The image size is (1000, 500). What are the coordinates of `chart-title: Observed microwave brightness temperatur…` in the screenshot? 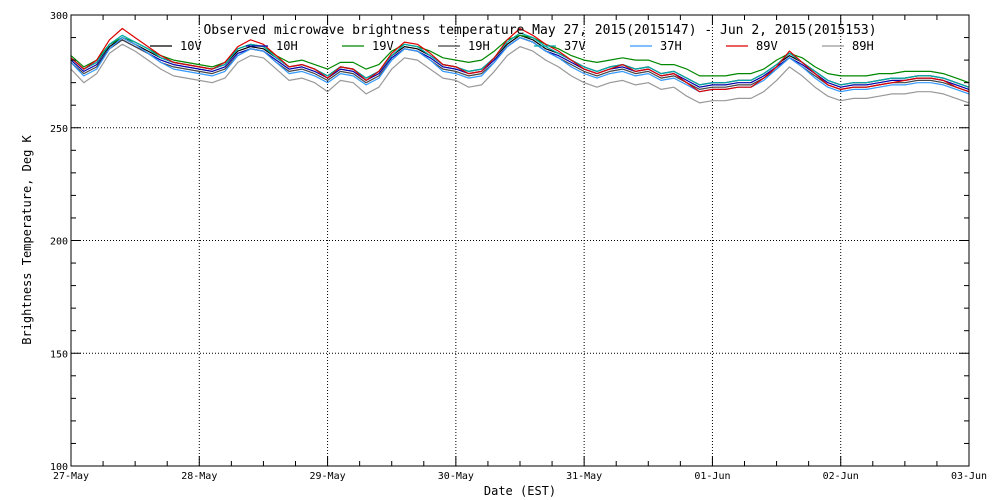 It's located at (539, 30).